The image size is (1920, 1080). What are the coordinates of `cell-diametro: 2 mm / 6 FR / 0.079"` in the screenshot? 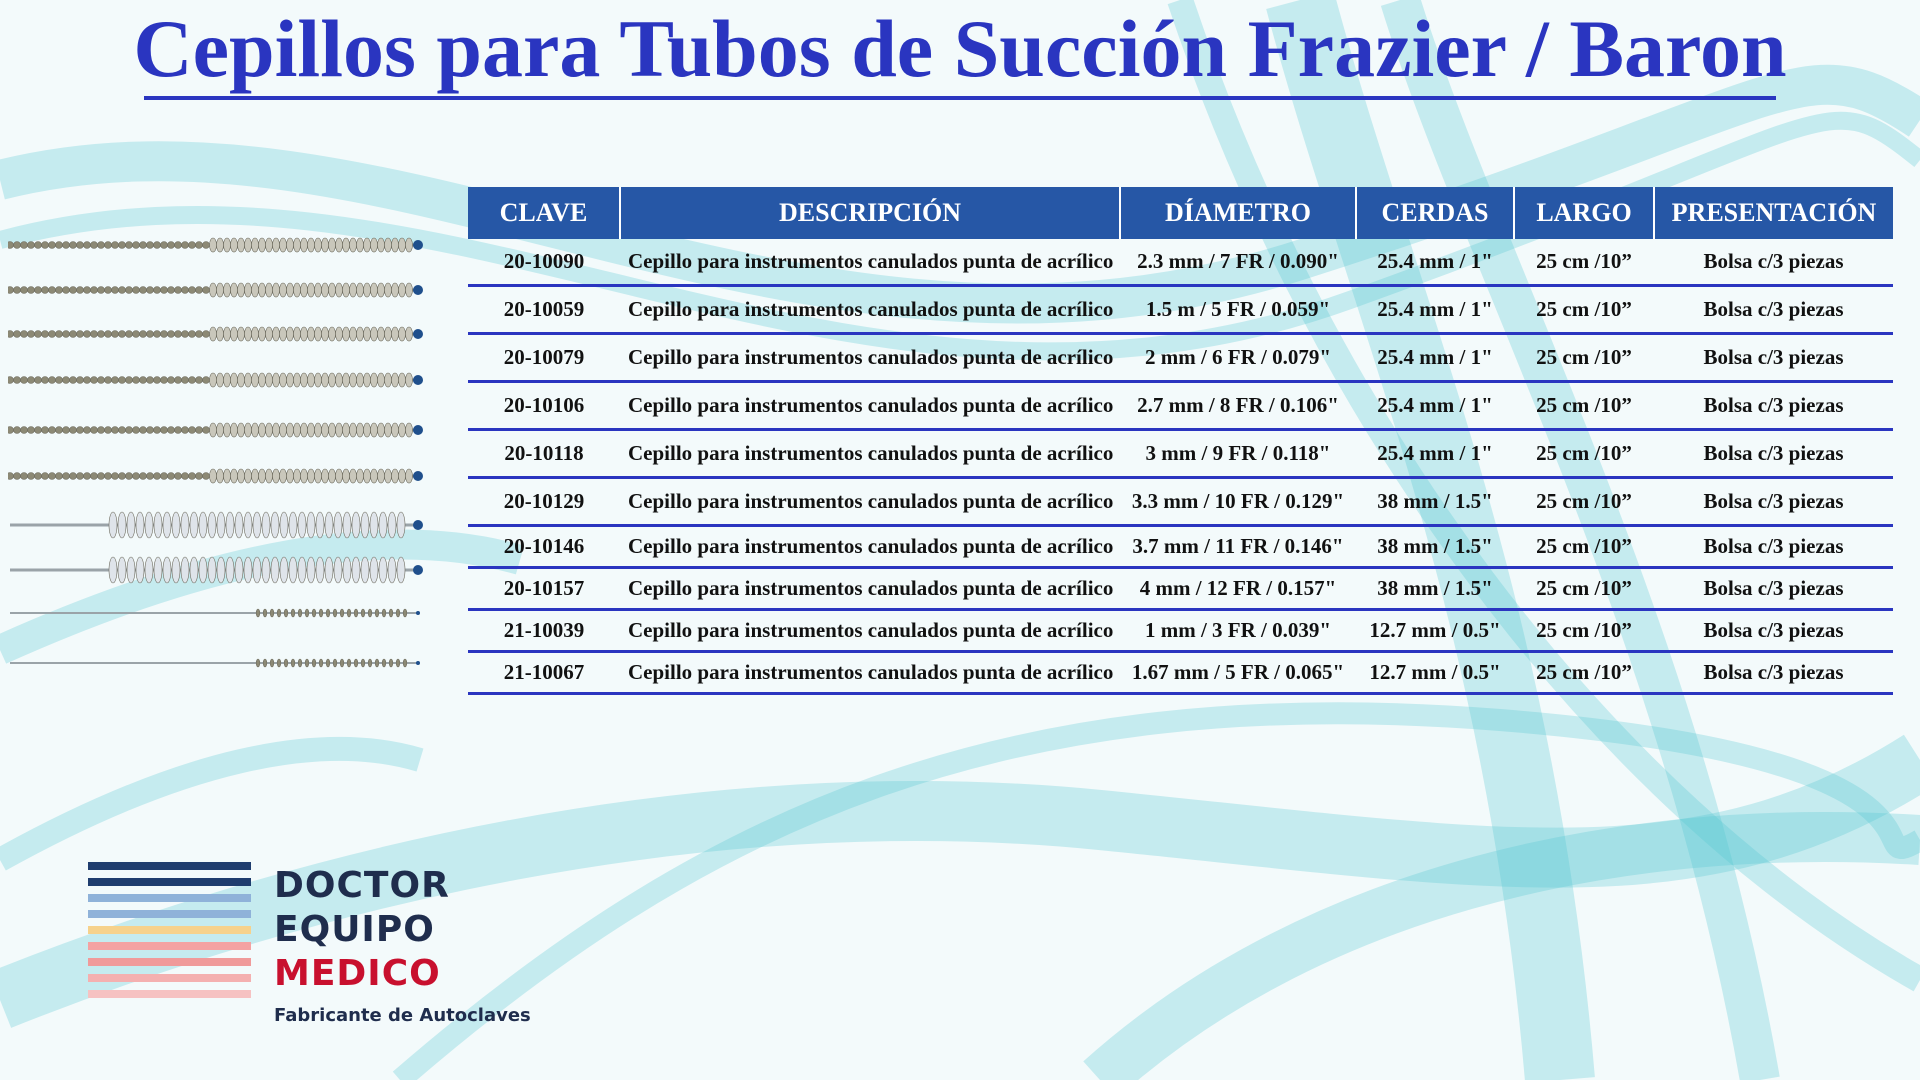 It's located at (1238, 358).